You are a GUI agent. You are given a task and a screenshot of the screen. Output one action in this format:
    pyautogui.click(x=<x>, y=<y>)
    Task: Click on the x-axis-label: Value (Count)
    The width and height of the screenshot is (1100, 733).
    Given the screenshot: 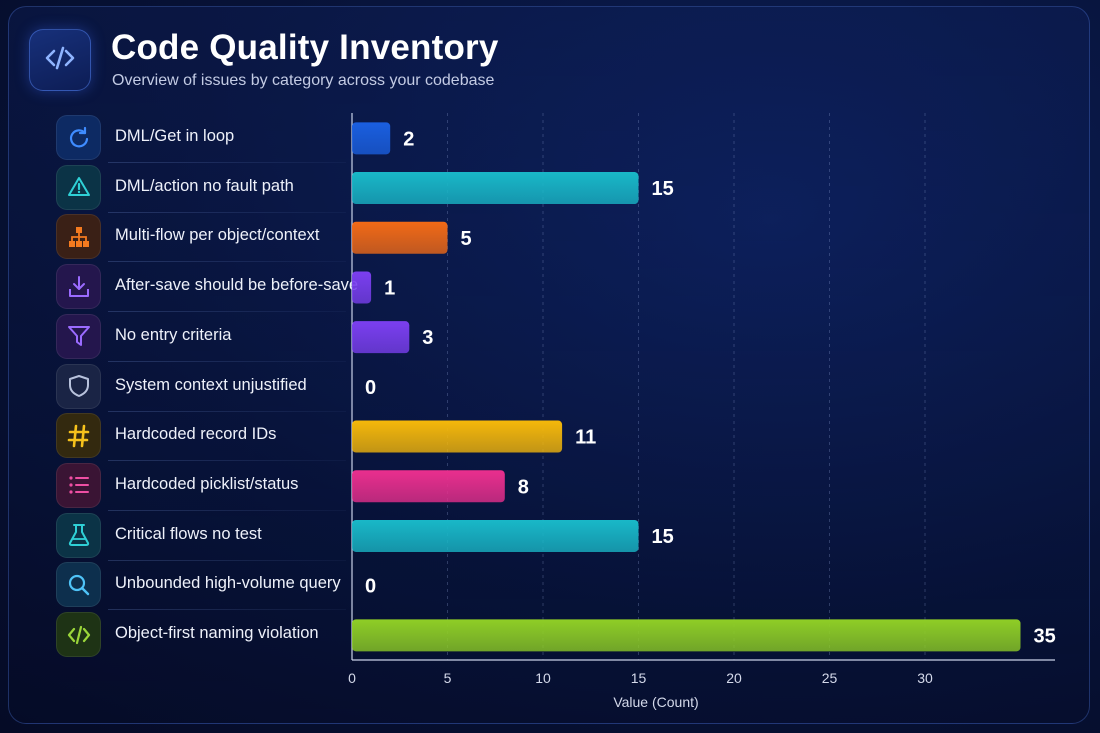 What is the action you would take?
    pyautogui.click(x=656, y=702)
    